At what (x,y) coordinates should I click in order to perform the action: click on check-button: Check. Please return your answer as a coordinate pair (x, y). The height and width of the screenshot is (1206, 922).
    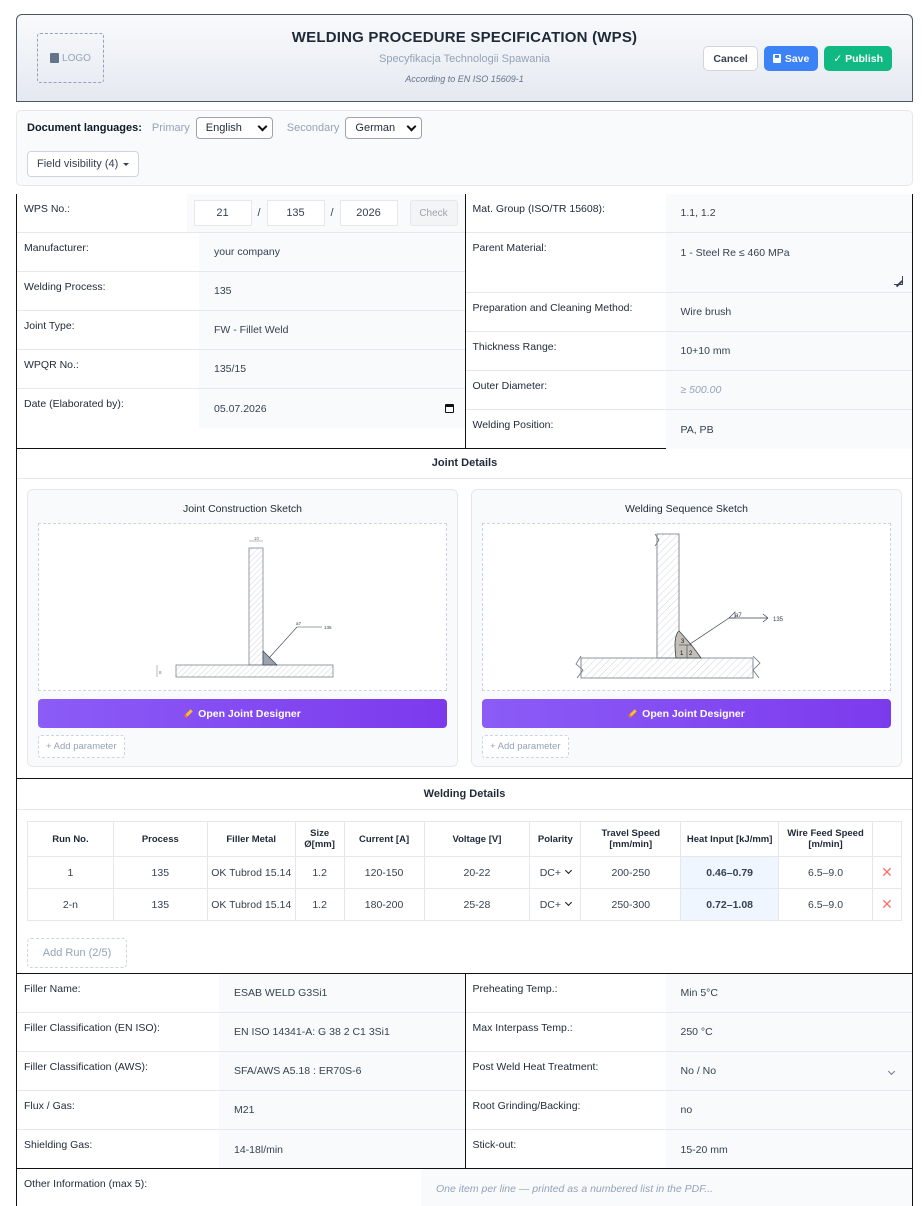
    Looking at the image, I should click on (433, 213).